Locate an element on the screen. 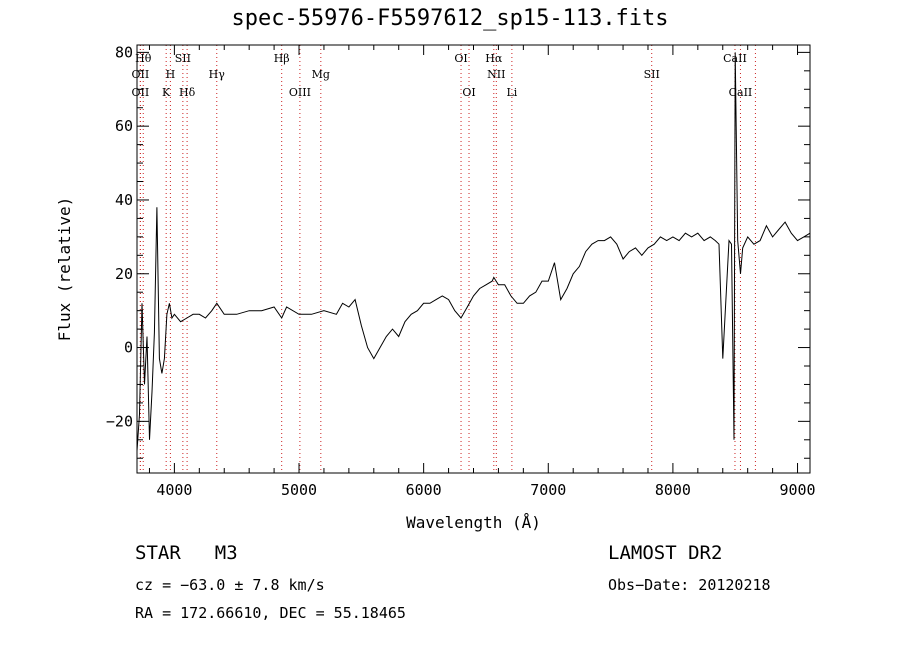  marker-label-6: Hδ is located at coordinates (187, 92).